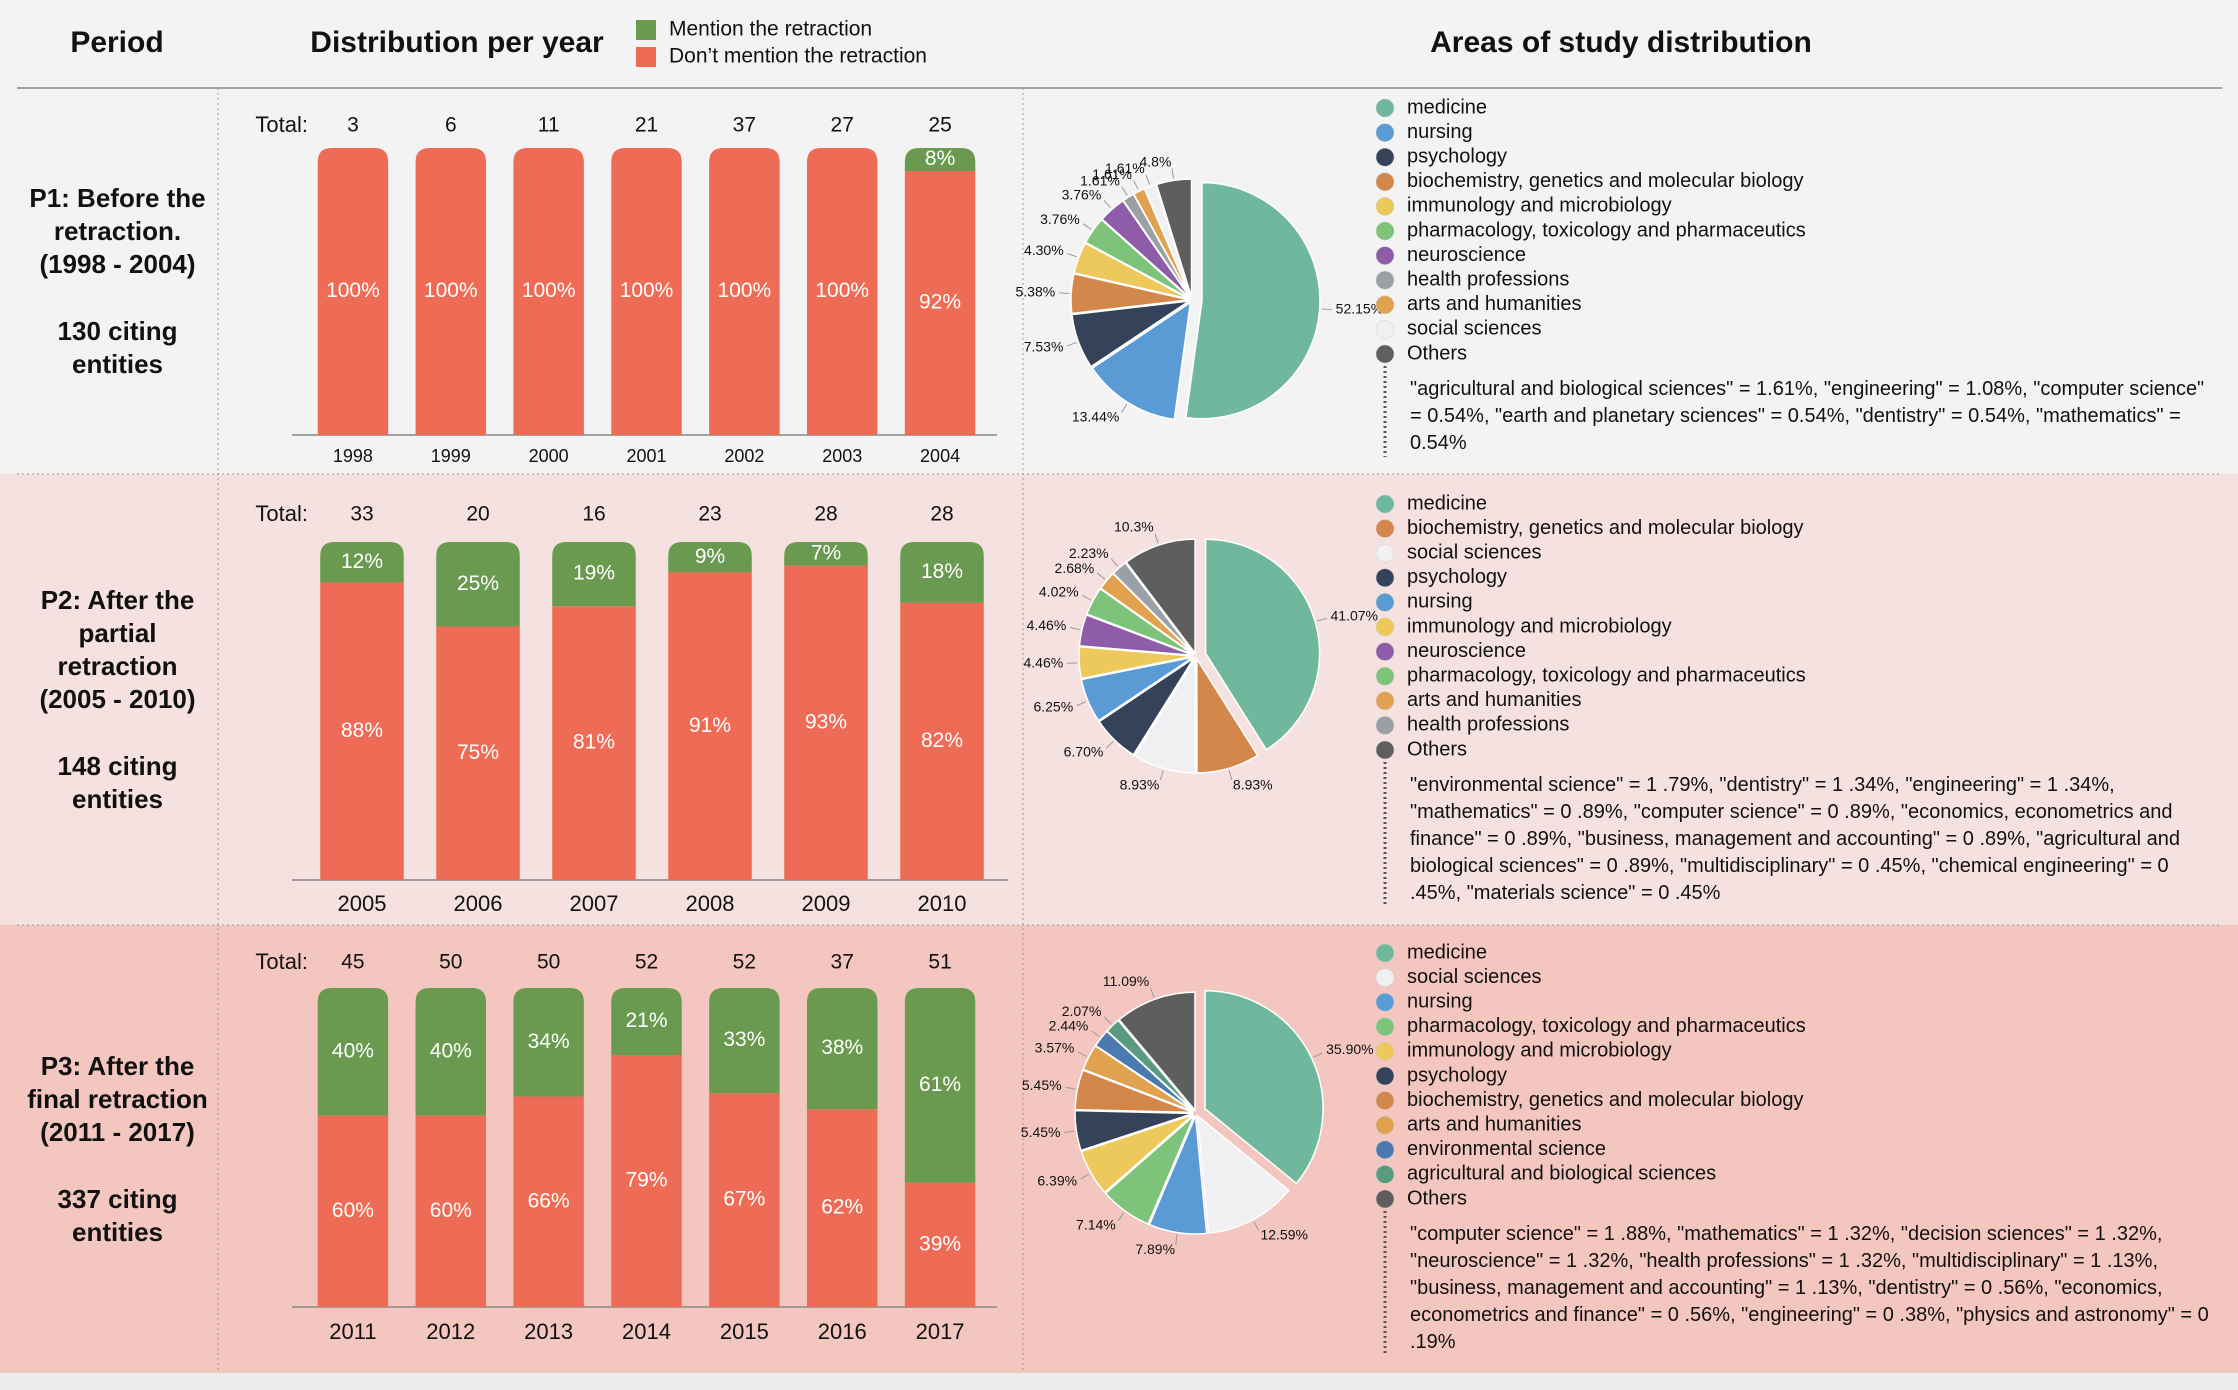 This screenshot has width=2238, height=1390. What do you see at coordinates (940, 456) in the screenshot?
I see `x-tick-label: 2004` at bounding box center [940, 456].